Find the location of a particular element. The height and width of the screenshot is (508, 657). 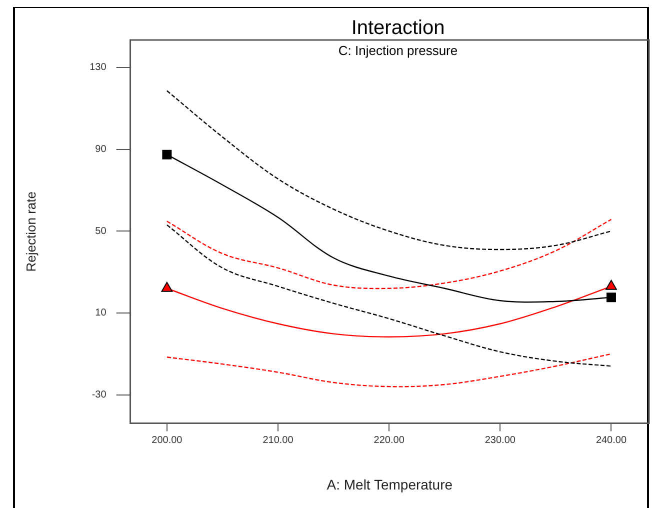

y-tick-label: 10 is located at coordinates (101, 313).